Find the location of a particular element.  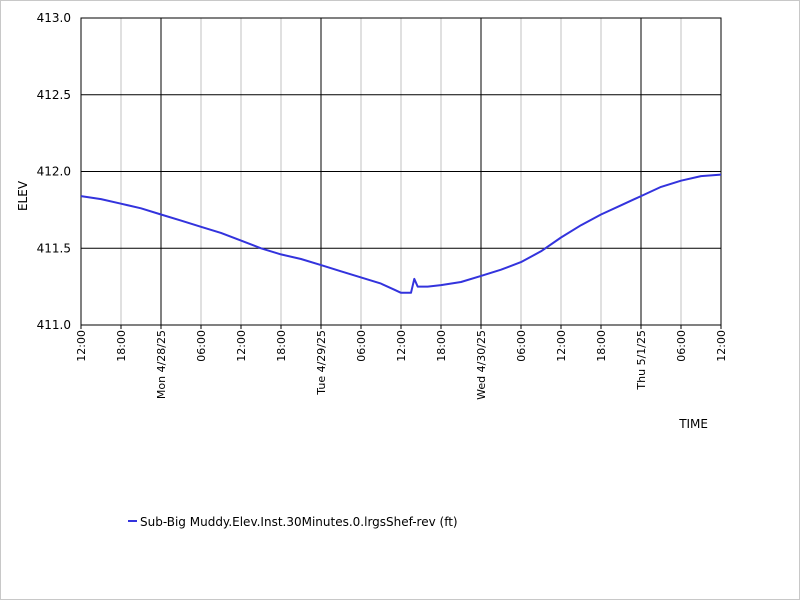

y-tick-label: 412.5 is located at coordinates (54, 95).